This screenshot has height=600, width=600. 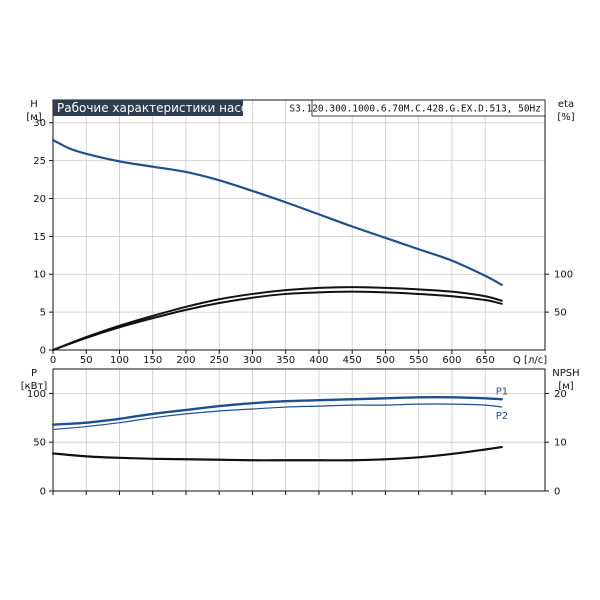 I want to click on model-box, so click(x=428, y=108).